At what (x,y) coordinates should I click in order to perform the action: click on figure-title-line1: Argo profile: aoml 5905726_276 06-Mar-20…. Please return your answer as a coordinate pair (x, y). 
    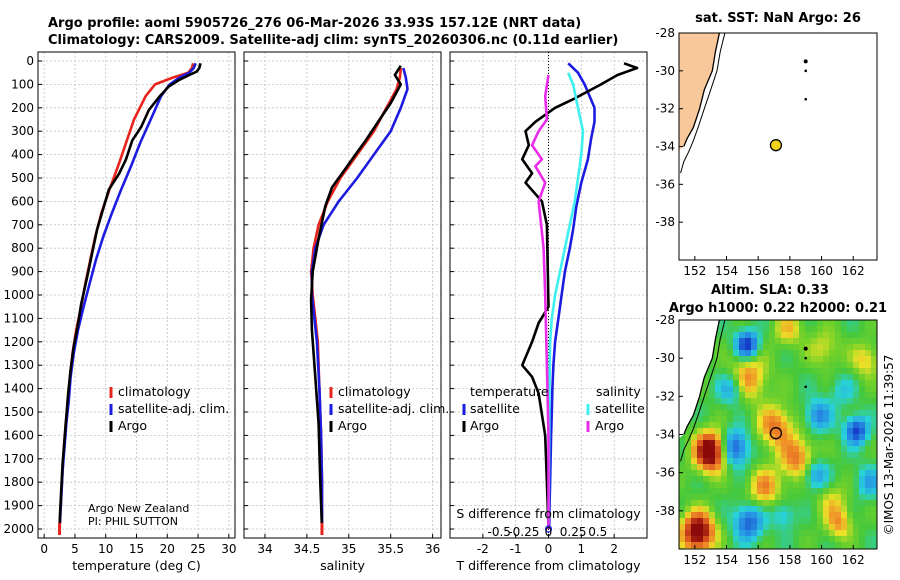
    Looking at the image, I should click on (314, 23).